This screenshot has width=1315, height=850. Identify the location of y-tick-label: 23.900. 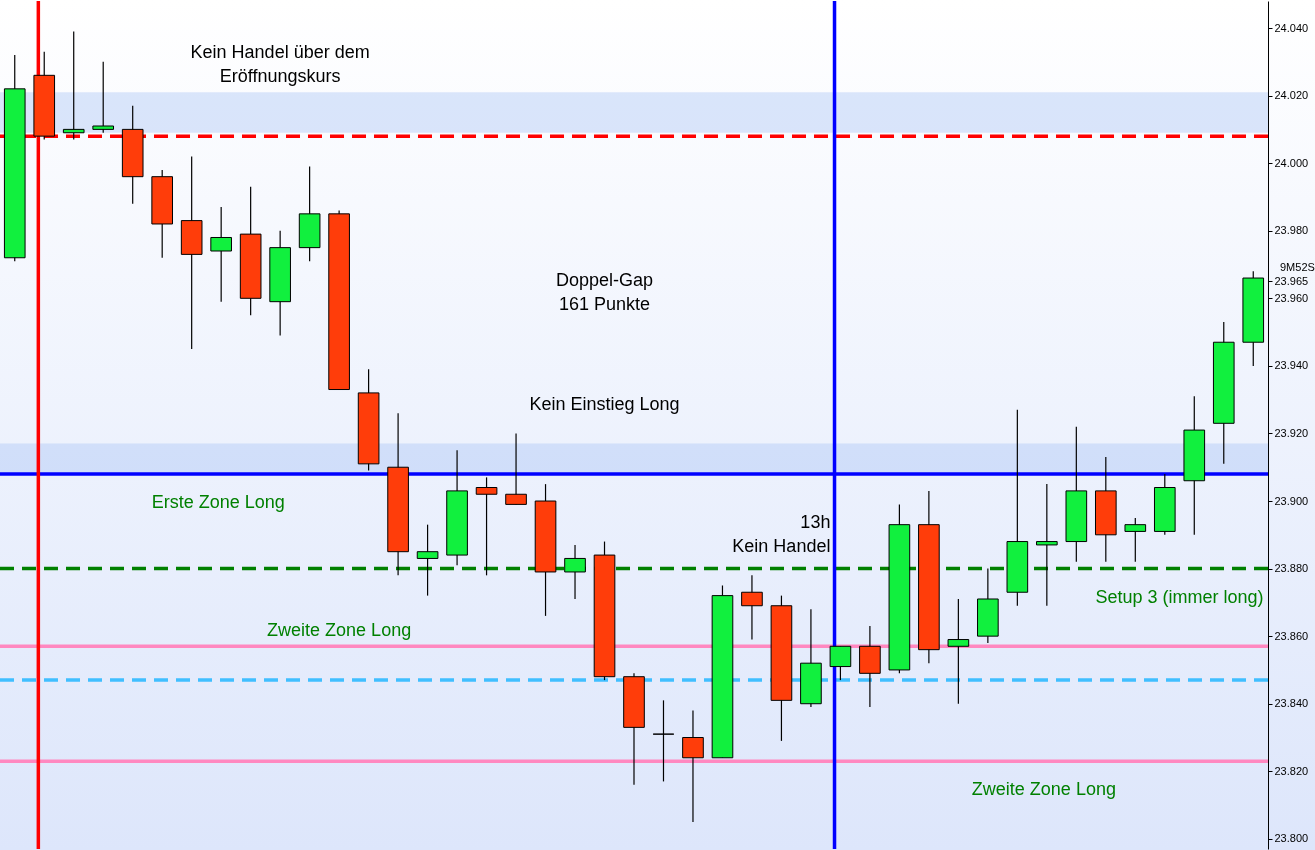
(1291, 500).